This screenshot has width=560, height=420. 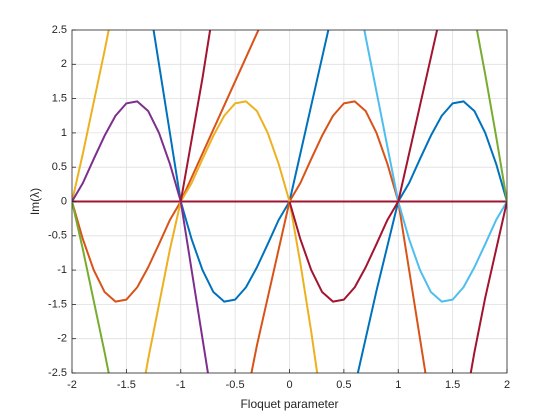 I want to click on y-tick-label: 2, so click(x=64, y=64).